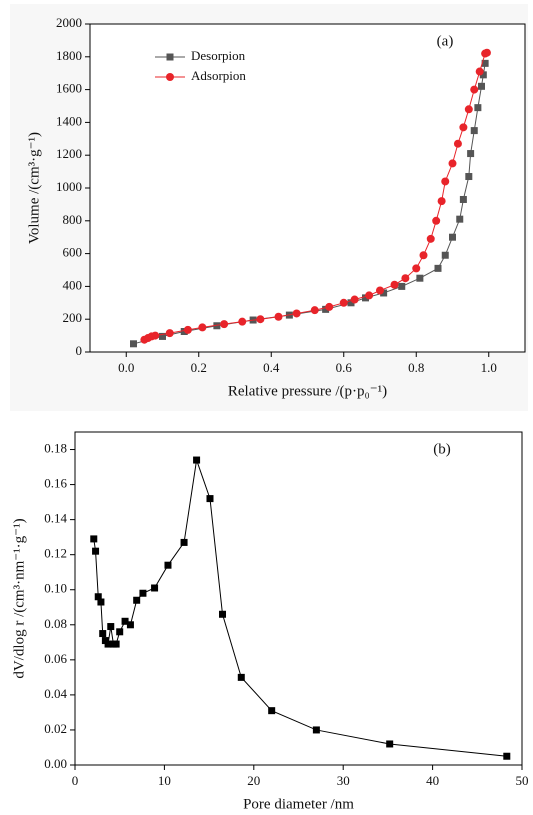 The width and height of the screenshot is (533, 815). What do you see at coordinates (55, 448) in the screenshot?
I see `y-tick-label: 0.18` at bounding box center [55, 448].